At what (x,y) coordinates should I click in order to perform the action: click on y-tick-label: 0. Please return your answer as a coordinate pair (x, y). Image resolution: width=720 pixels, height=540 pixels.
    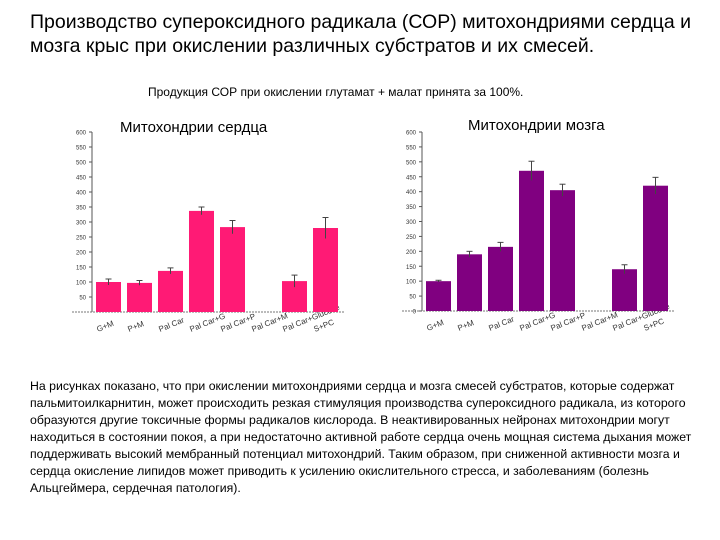
    Looking at the image, I should click on (415, 313).